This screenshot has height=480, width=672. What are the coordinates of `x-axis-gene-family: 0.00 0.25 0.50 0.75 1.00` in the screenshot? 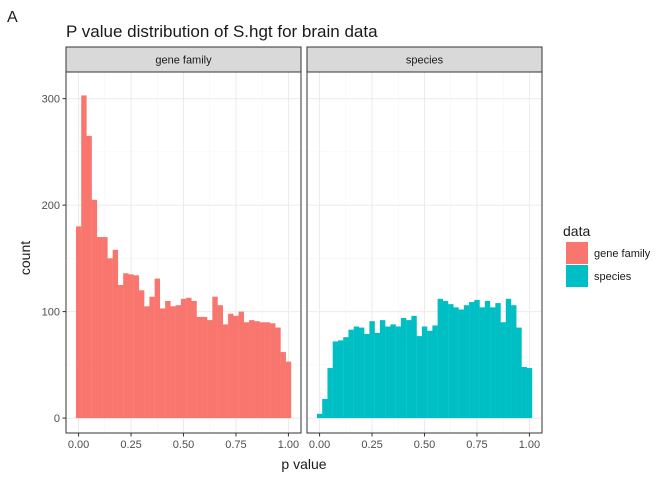 It's located at (183, 442).